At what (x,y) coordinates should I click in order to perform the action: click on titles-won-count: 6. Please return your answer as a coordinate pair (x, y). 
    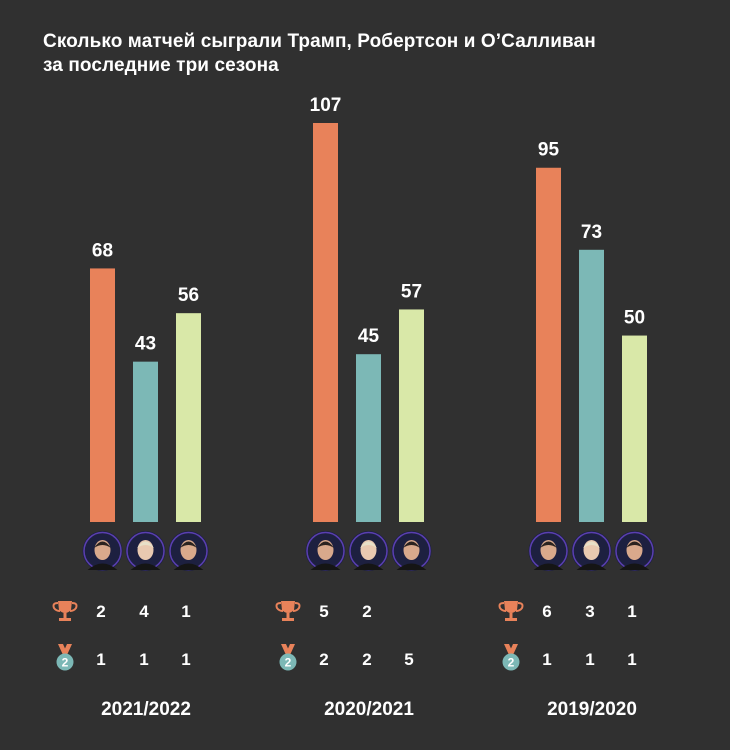
    Looking at the image, I should click on (546, 611).